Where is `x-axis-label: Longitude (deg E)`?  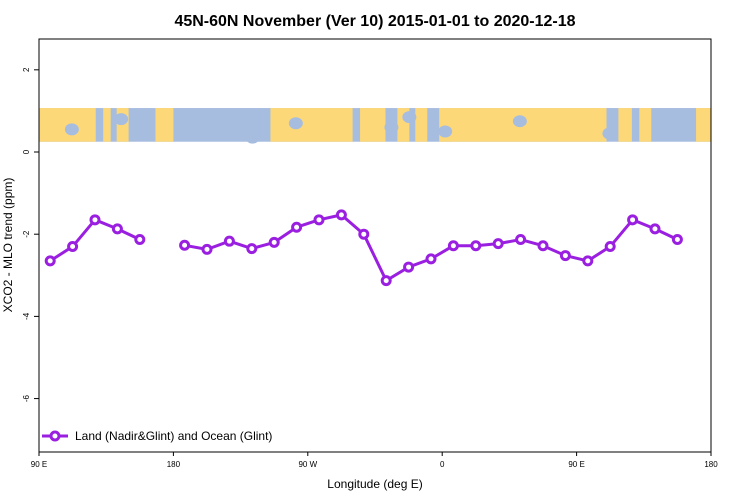
x-axis-label: Longitude (deg E) is located at coordinates (374, 484).